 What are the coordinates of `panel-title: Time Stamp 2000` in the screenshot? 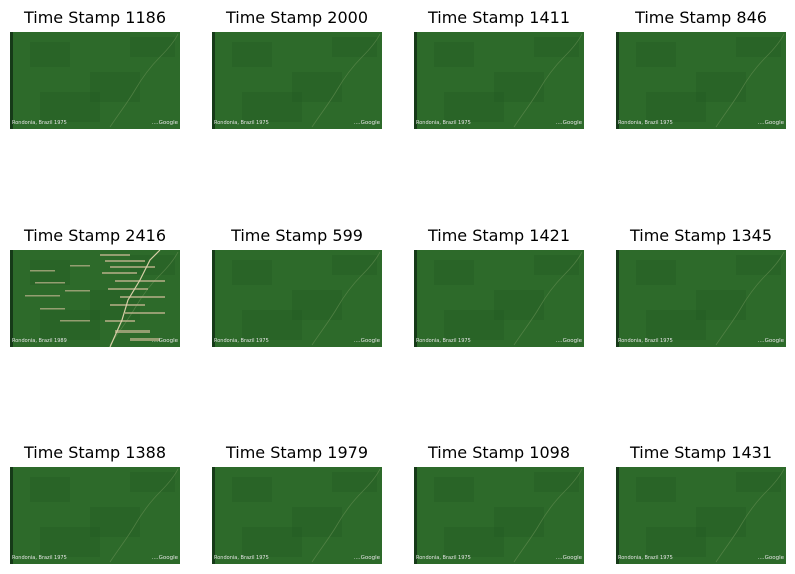 It's located at (297, 17).